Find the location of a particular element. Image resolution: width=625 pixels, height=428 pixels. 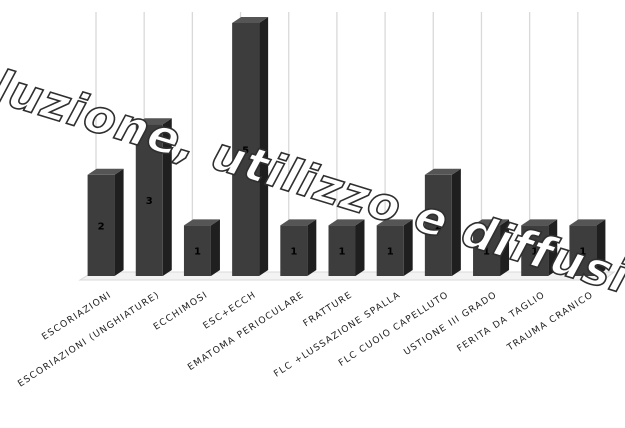

data-label: 3 is located at coordinates (149, 201).